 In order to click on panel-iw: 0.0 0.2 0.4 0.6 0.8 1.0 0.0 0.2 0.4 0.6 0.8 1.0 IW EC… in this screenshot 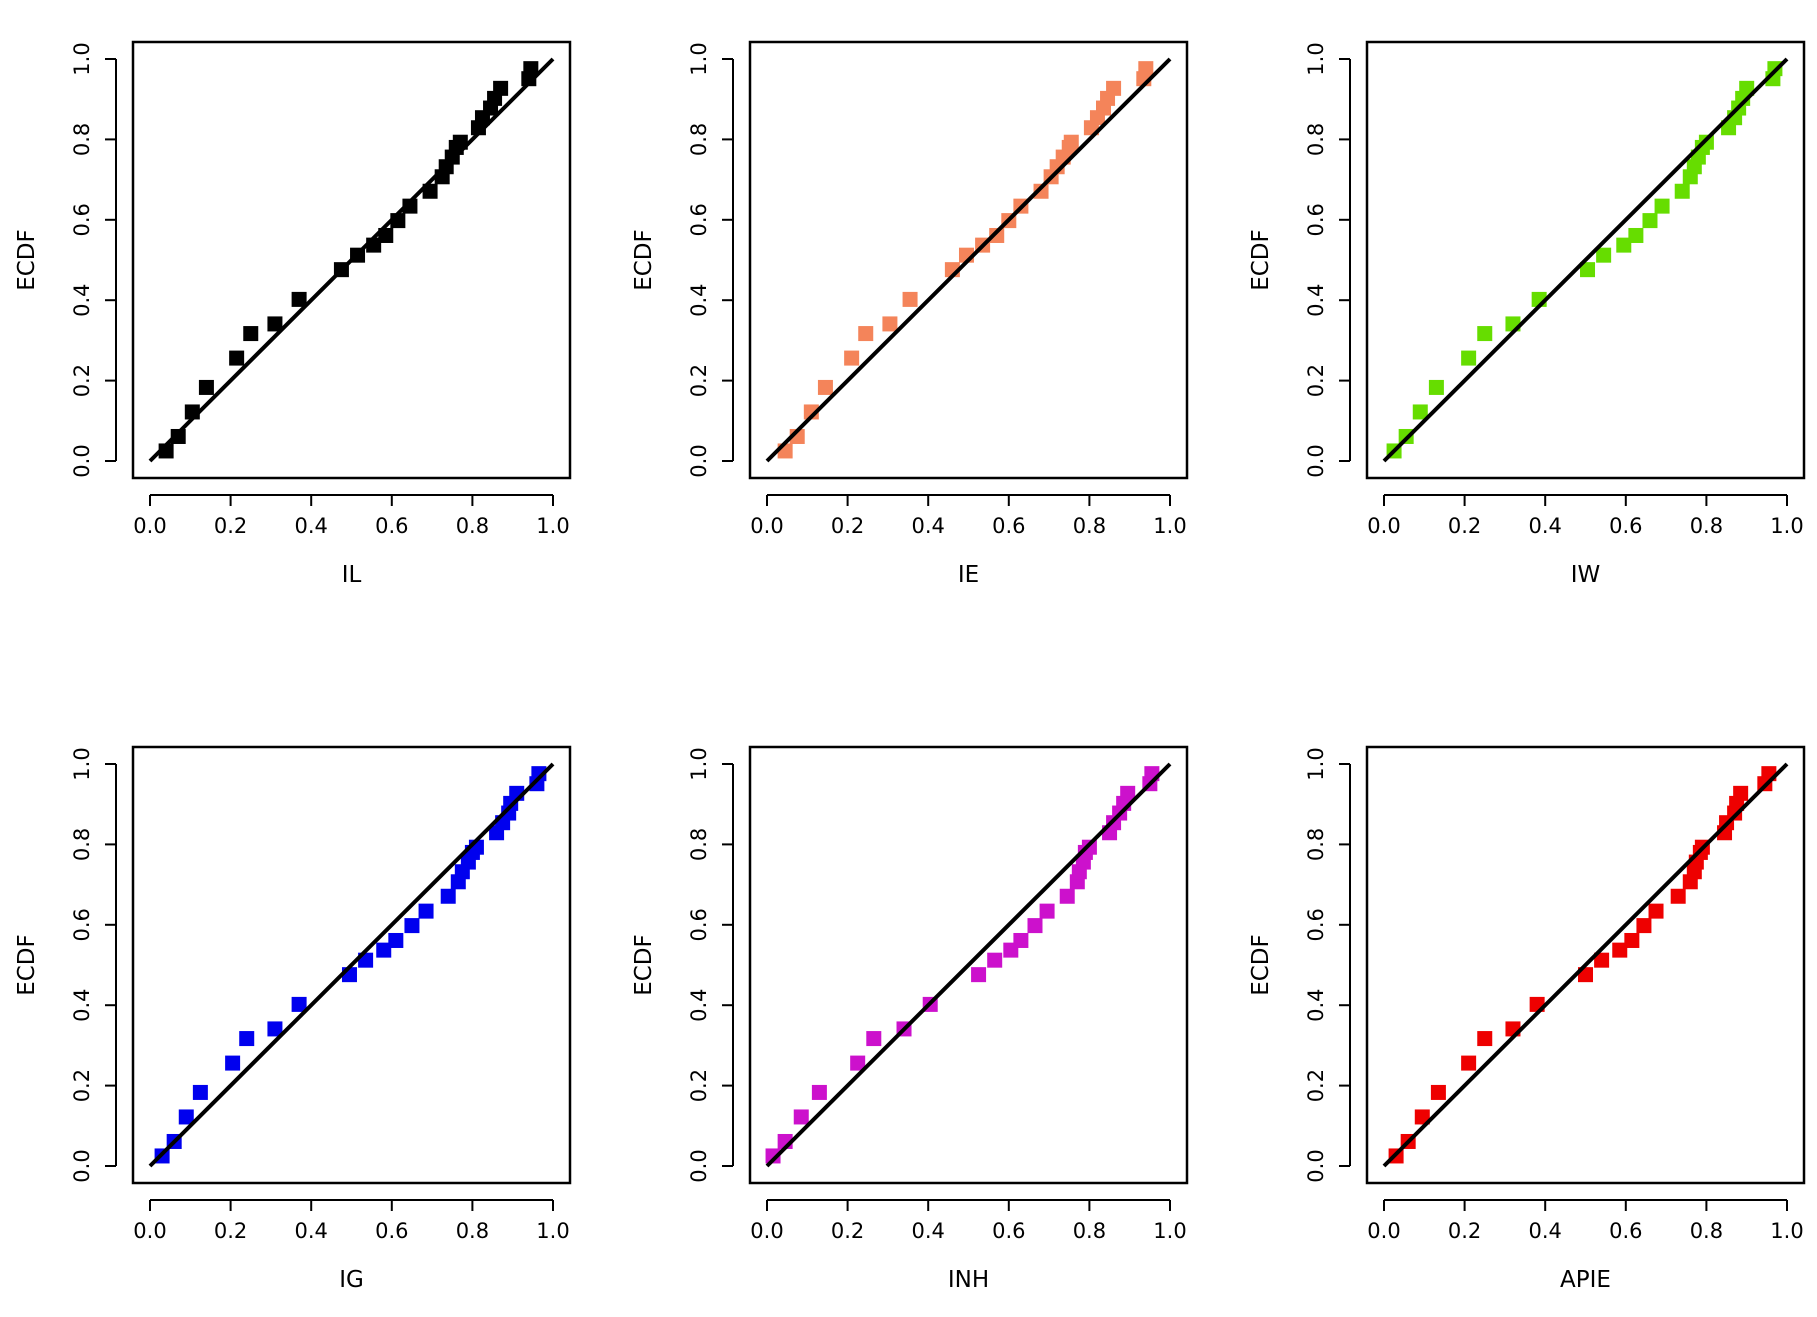, I will do `click(1527, 314)`.